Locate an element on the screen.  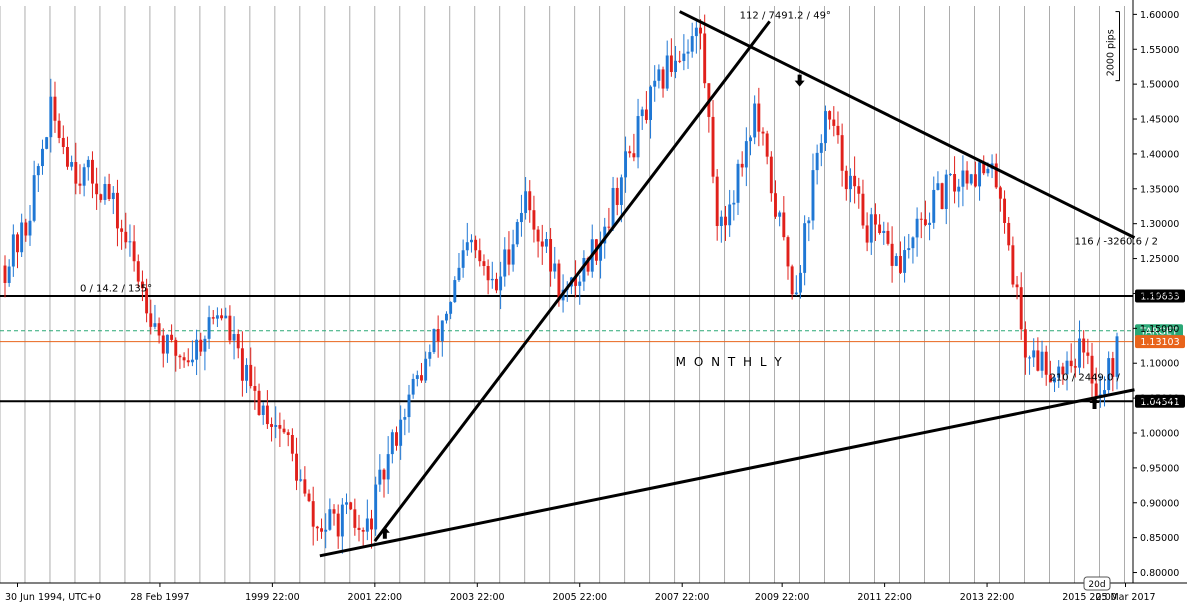
x-tick-label: 2005 22:00 is located at coordinates (579, 597).